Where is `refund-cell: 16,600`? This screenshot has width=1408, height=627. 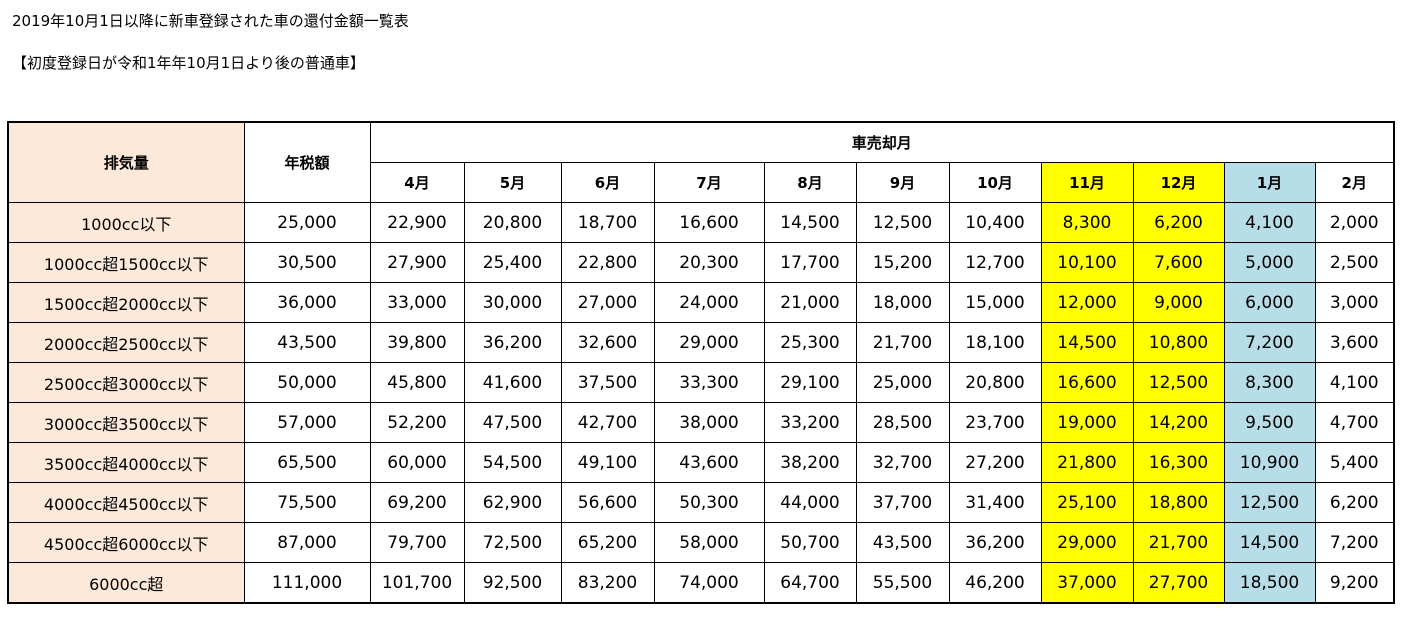 refund-cell: 16,600 is located at coordinates (709, 222).